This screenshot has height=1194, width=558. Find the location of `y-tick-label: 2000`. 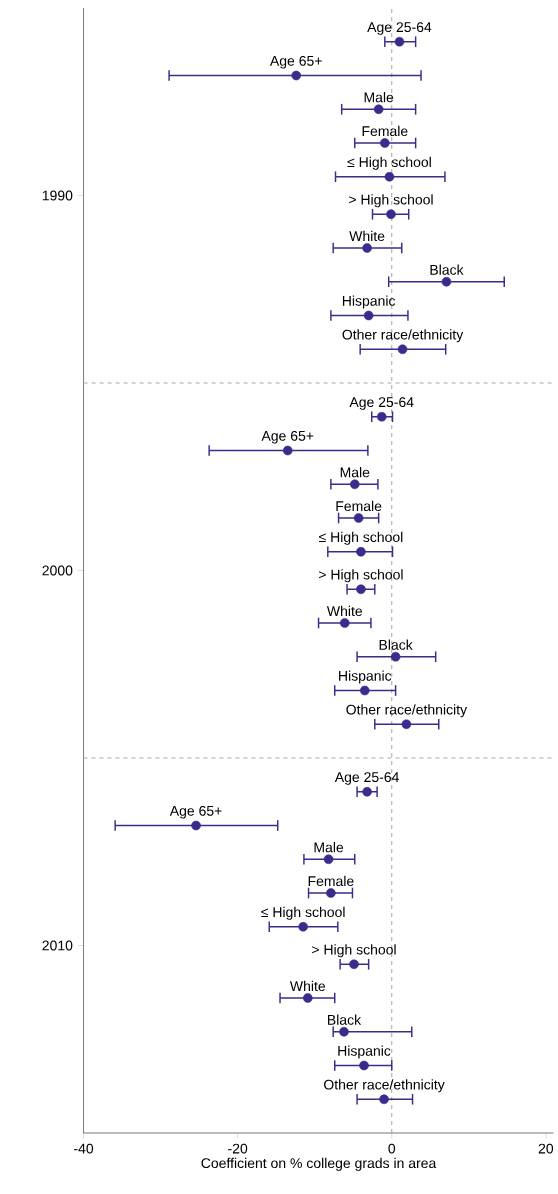

y-tick-label: 2000 is located at coordinates (57, 570).